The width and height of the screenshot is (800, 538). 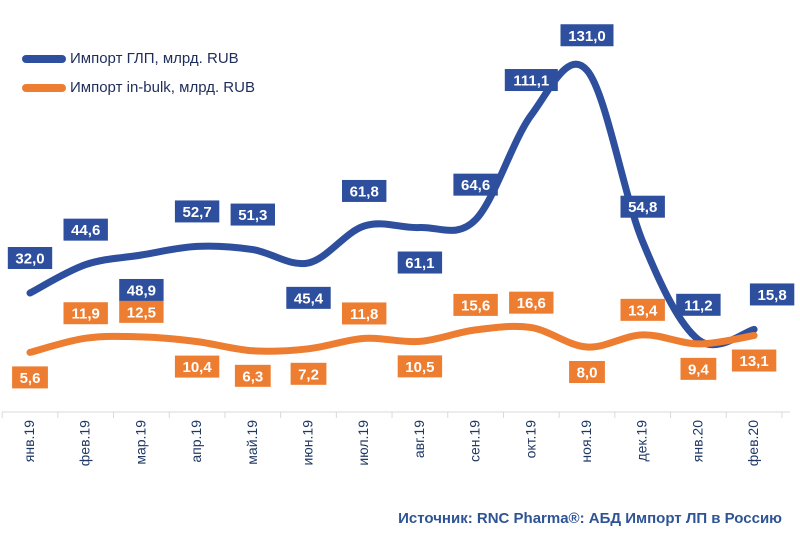 What do you see at coordinates (154, 58) in the screenshot?
I see `legend-label-glp: Импорт ГЛП, млрд. RUB` at bounding box center [154, 58].